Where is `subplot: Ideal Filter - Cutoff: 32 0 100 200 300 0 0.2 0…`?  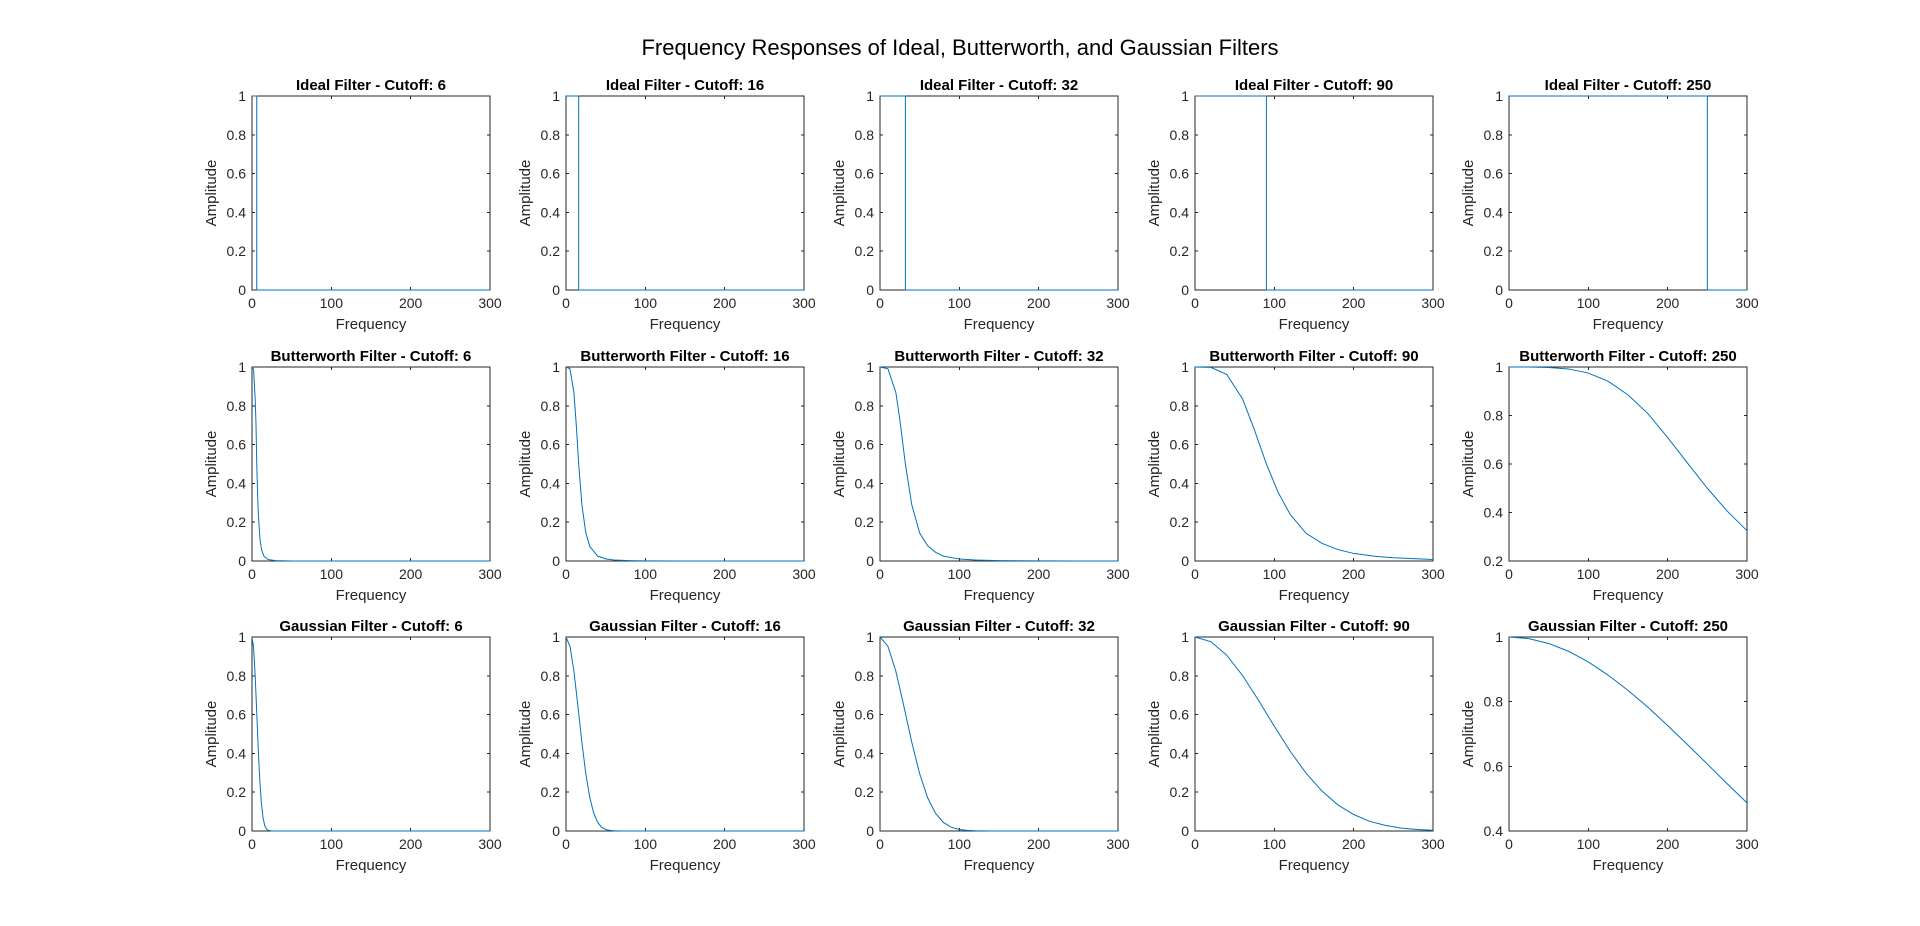
subplot: Ideal Filter - Cutoff: 32 0 100 200 300 0 0.2 0… is located at coordinates (980, 205).